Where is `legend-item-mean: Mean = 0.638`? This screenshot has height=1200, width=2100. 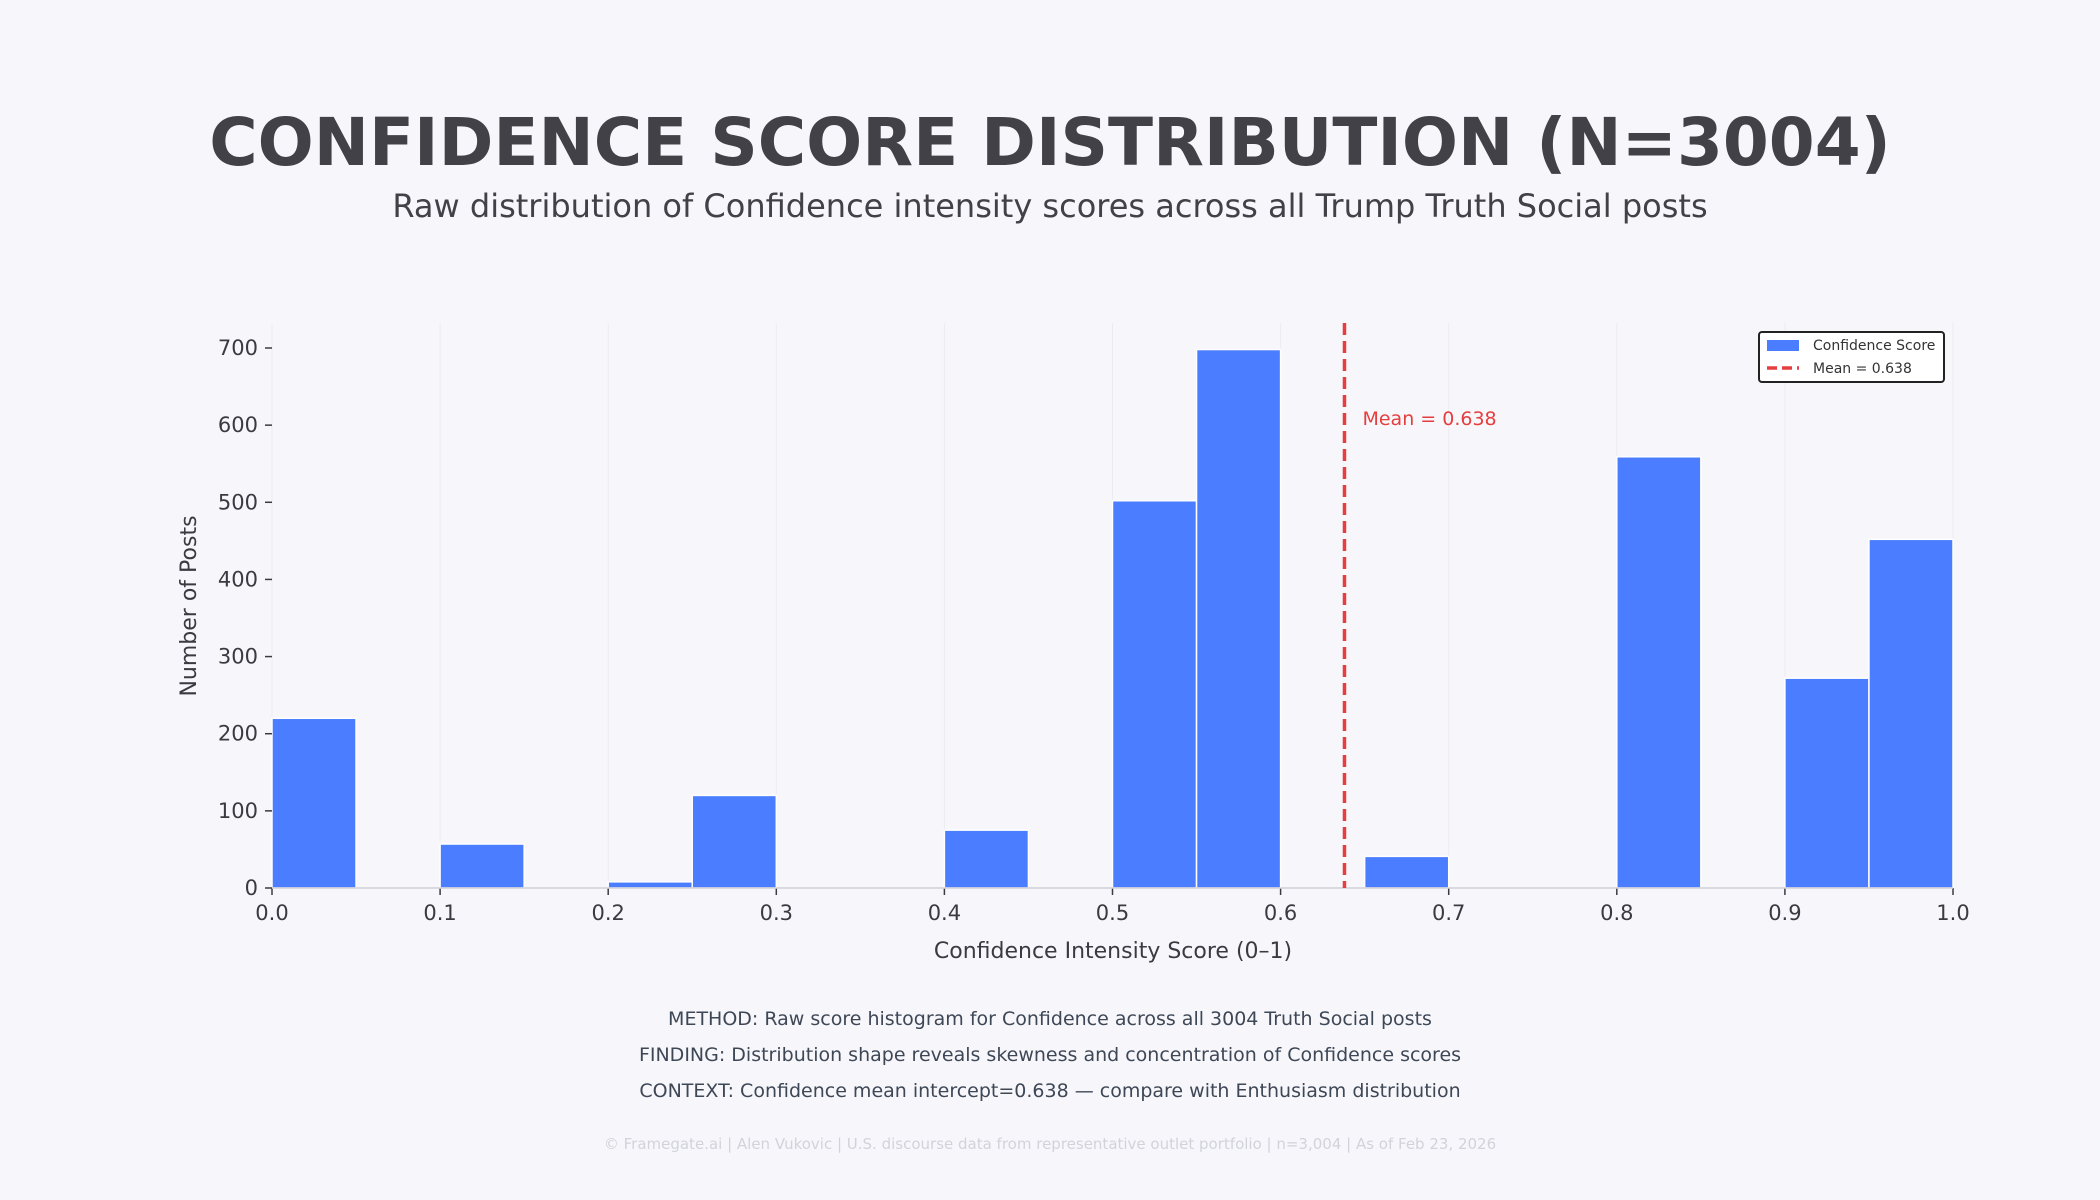 legend-item-mean: Mean = 0.638 is located at coordinates (1862, 369).